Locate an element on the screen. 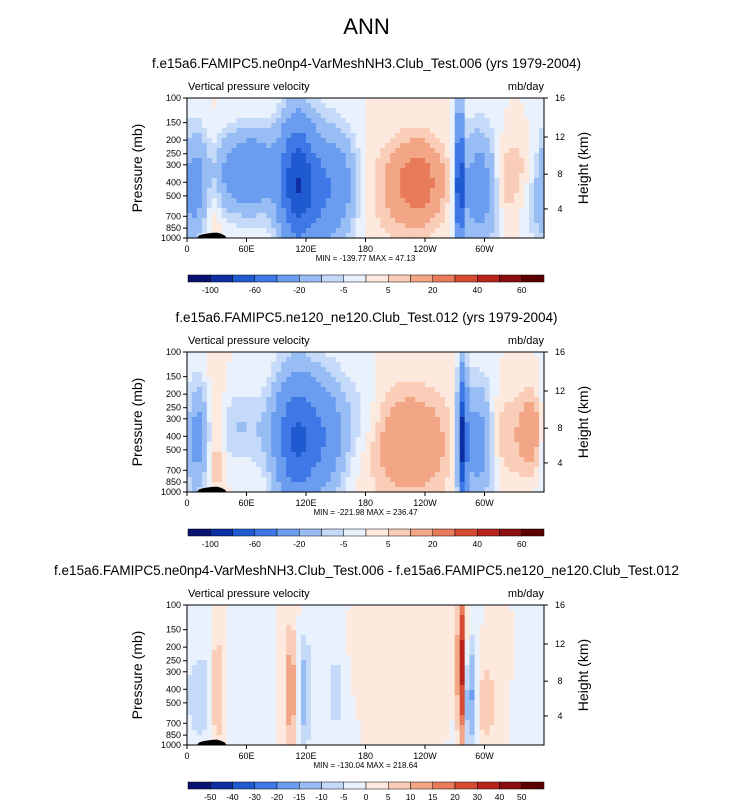 This screenshot has width=733, height=806. min-max: MIN = -221.98 MAX = 236.47 is located at coordinates (365, 512).